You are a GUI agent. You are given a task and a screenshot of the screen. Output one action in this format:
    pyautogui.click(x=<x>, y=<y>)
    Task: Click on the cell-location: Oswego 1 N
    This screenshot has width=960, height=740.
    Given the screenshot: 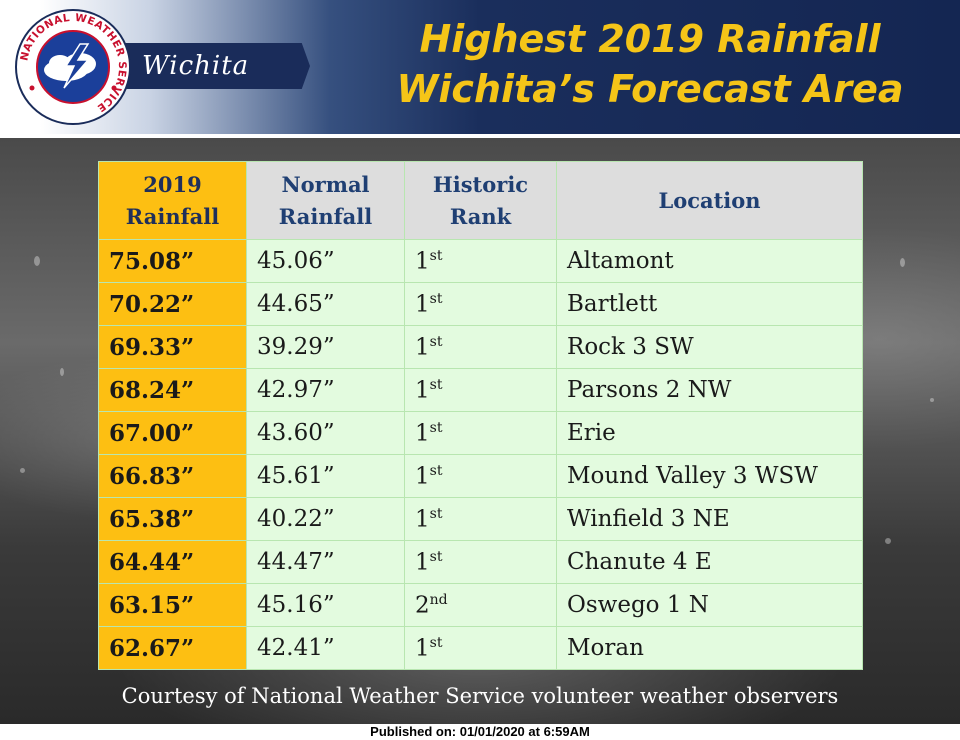 What is the action you would take?
    pyautogui.click(x=709, y=605)
    